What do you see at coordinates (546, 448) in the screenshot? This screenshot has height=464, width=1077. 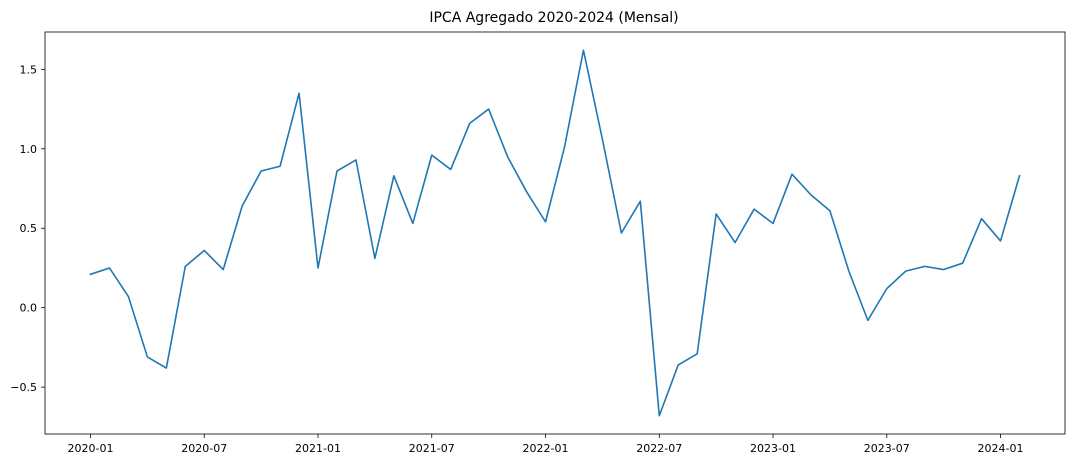 I see `x-tick-label: 2022-01` at bounding box center [546, 448].